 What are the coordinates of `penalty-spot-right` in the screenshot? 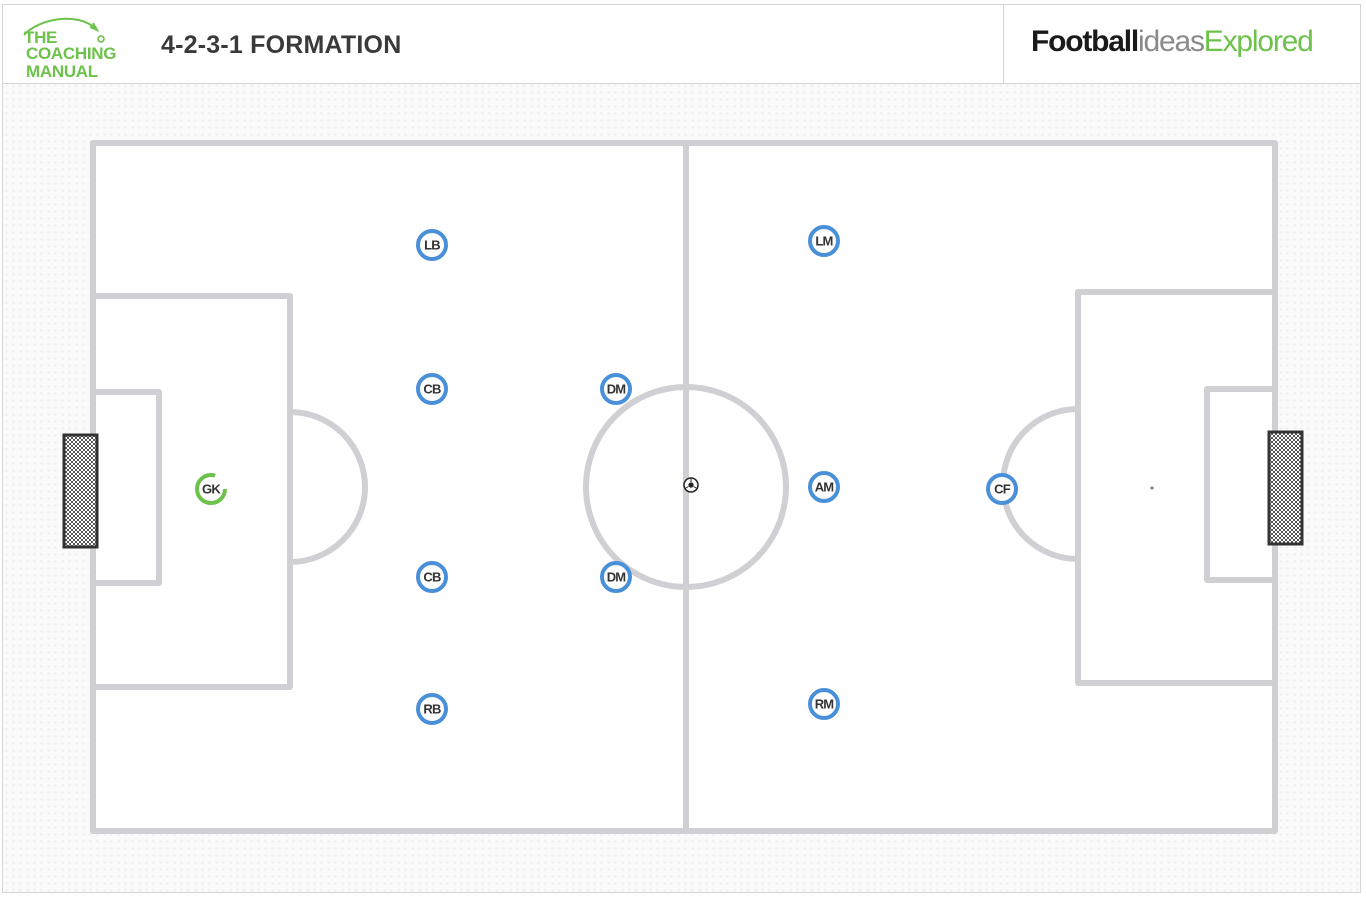 It's located at (1152, 488).